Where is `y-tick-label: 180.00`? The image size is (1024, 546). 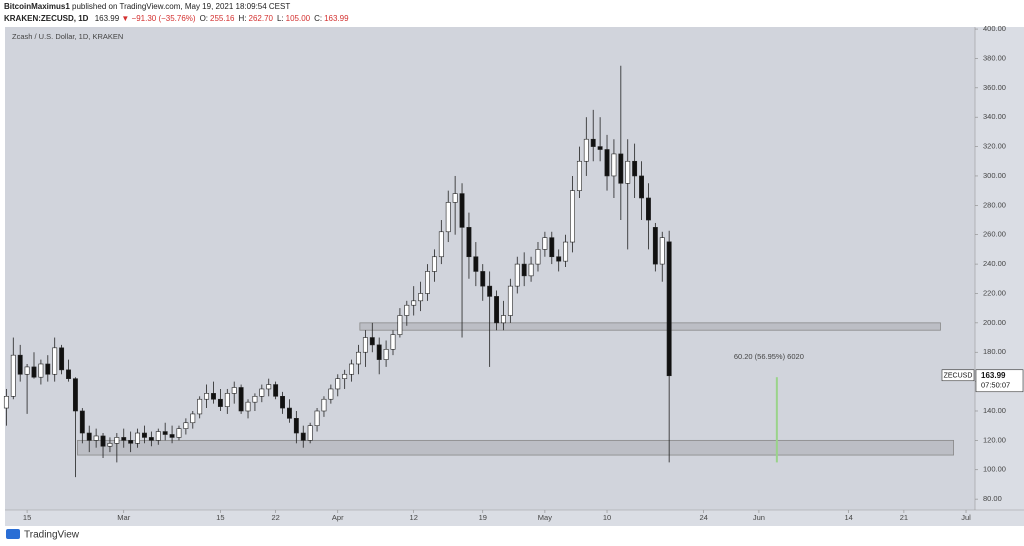
y-tick-label: 180.00 is located at coordinates (994, 351).